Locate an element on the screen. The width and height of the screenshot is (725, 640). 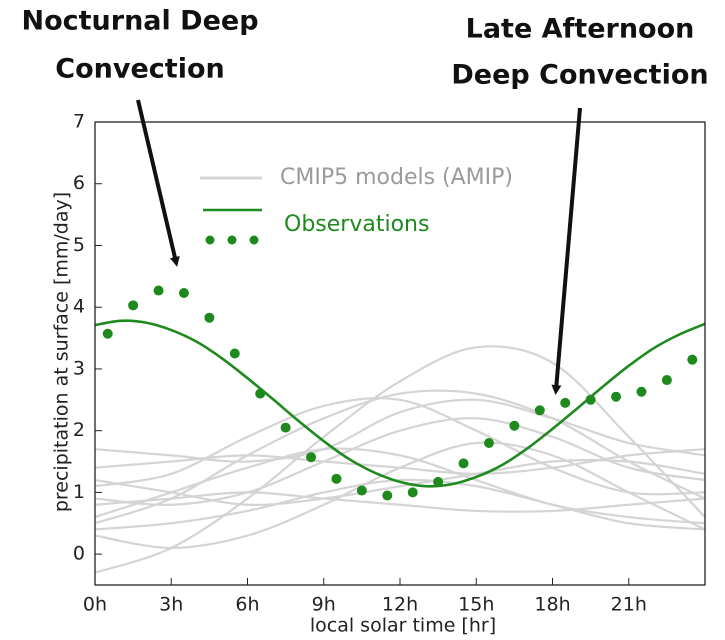
x-tick-label: 0h is located at coordinates (95, 605).